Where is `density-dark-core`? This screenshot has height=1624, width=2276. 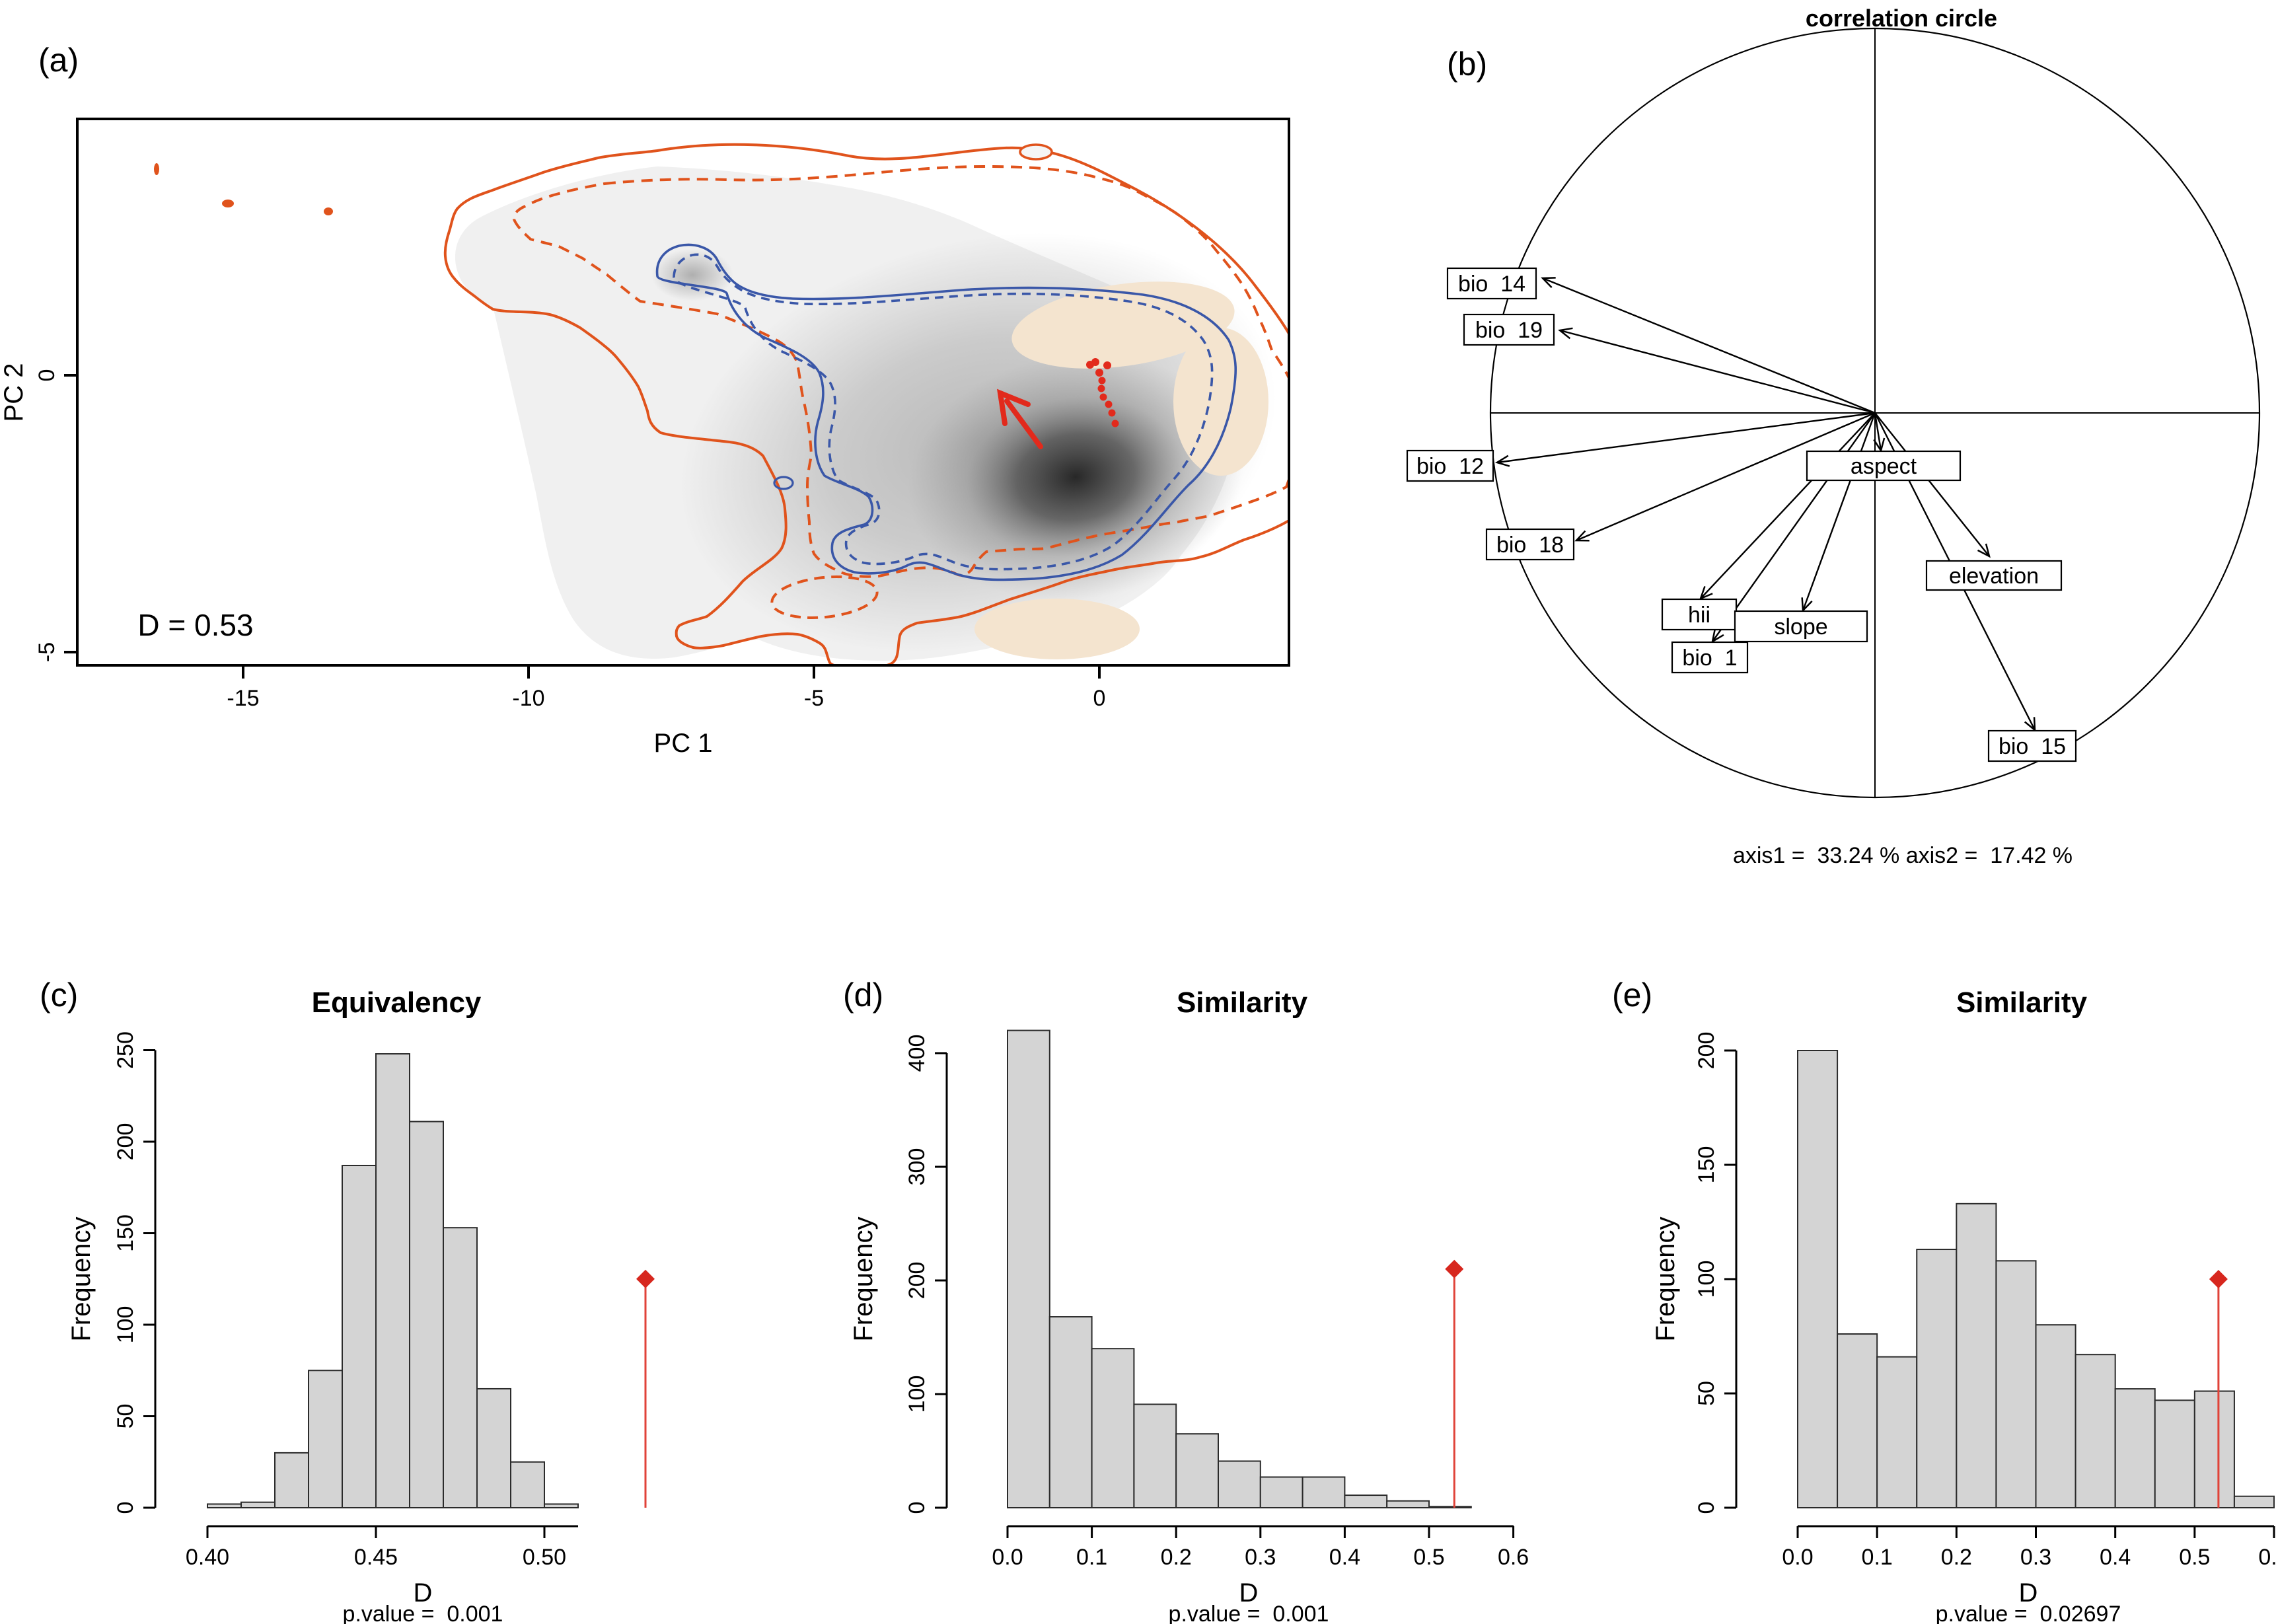
density-dark-core is located at coordinates (1075, 477).